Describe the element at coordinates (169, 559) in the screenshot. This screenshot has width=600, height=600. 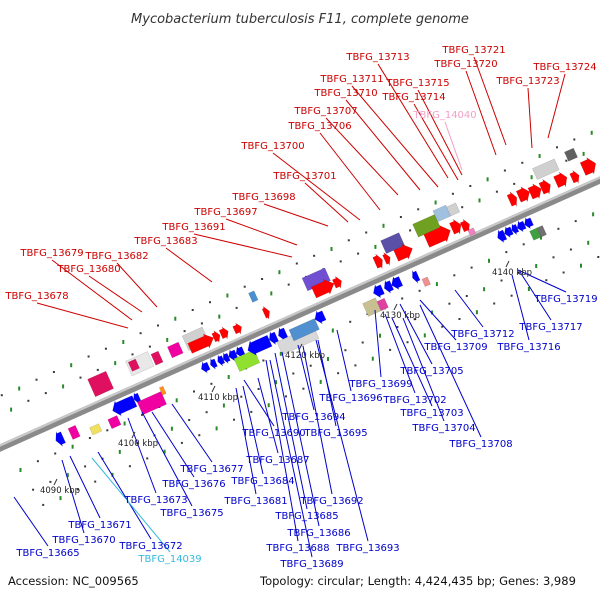
I see `gene-label: TBFG_14039` at that location.